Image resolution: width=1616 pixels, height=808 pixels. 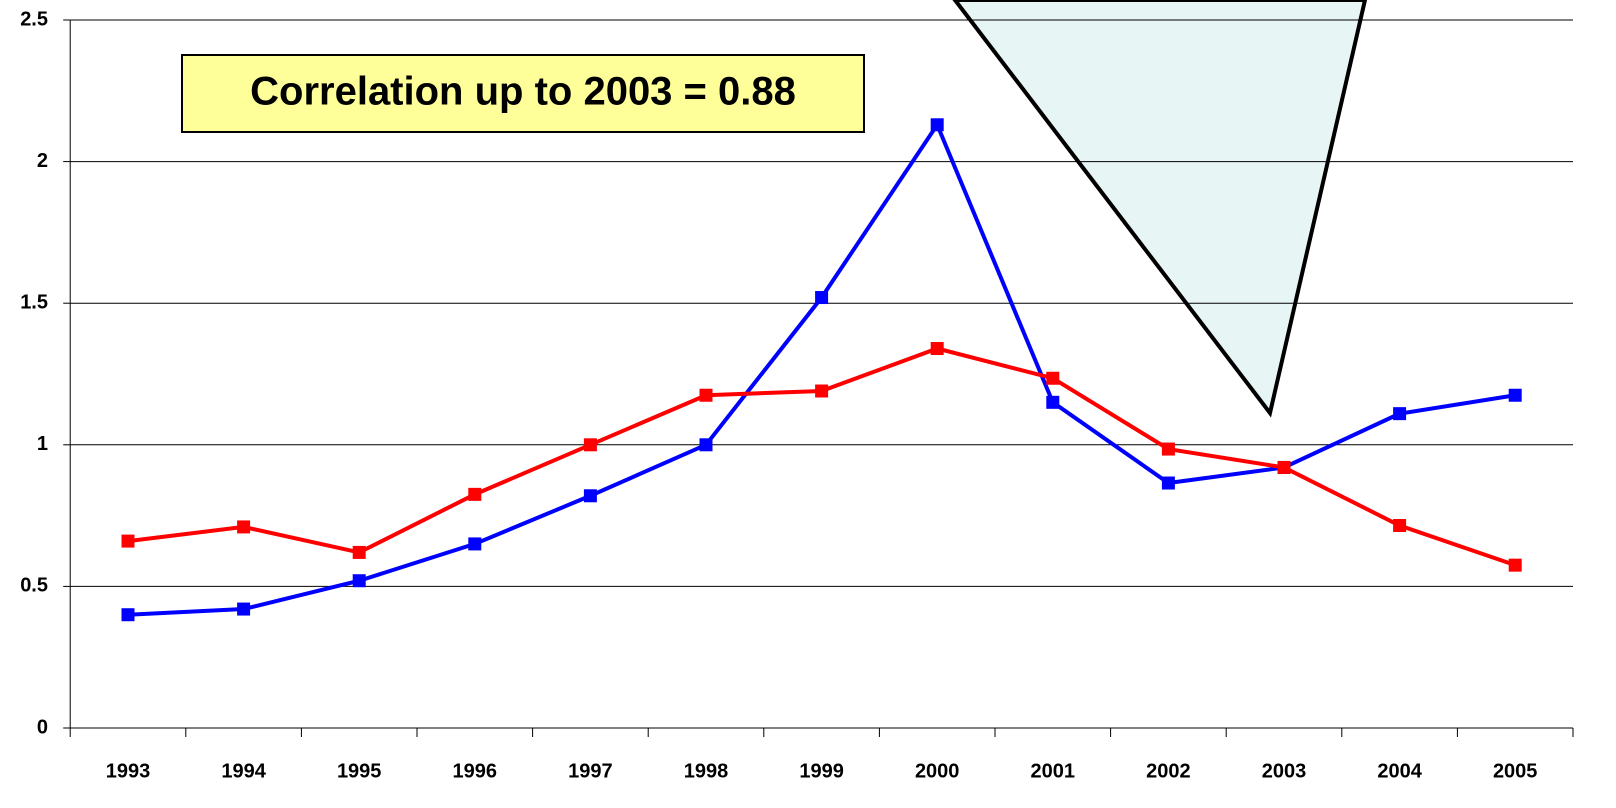 What do you see at coordinates (128, 771) in the screenshot?
I see `x-tick-label: 1993` at bounding box center [128, 771].